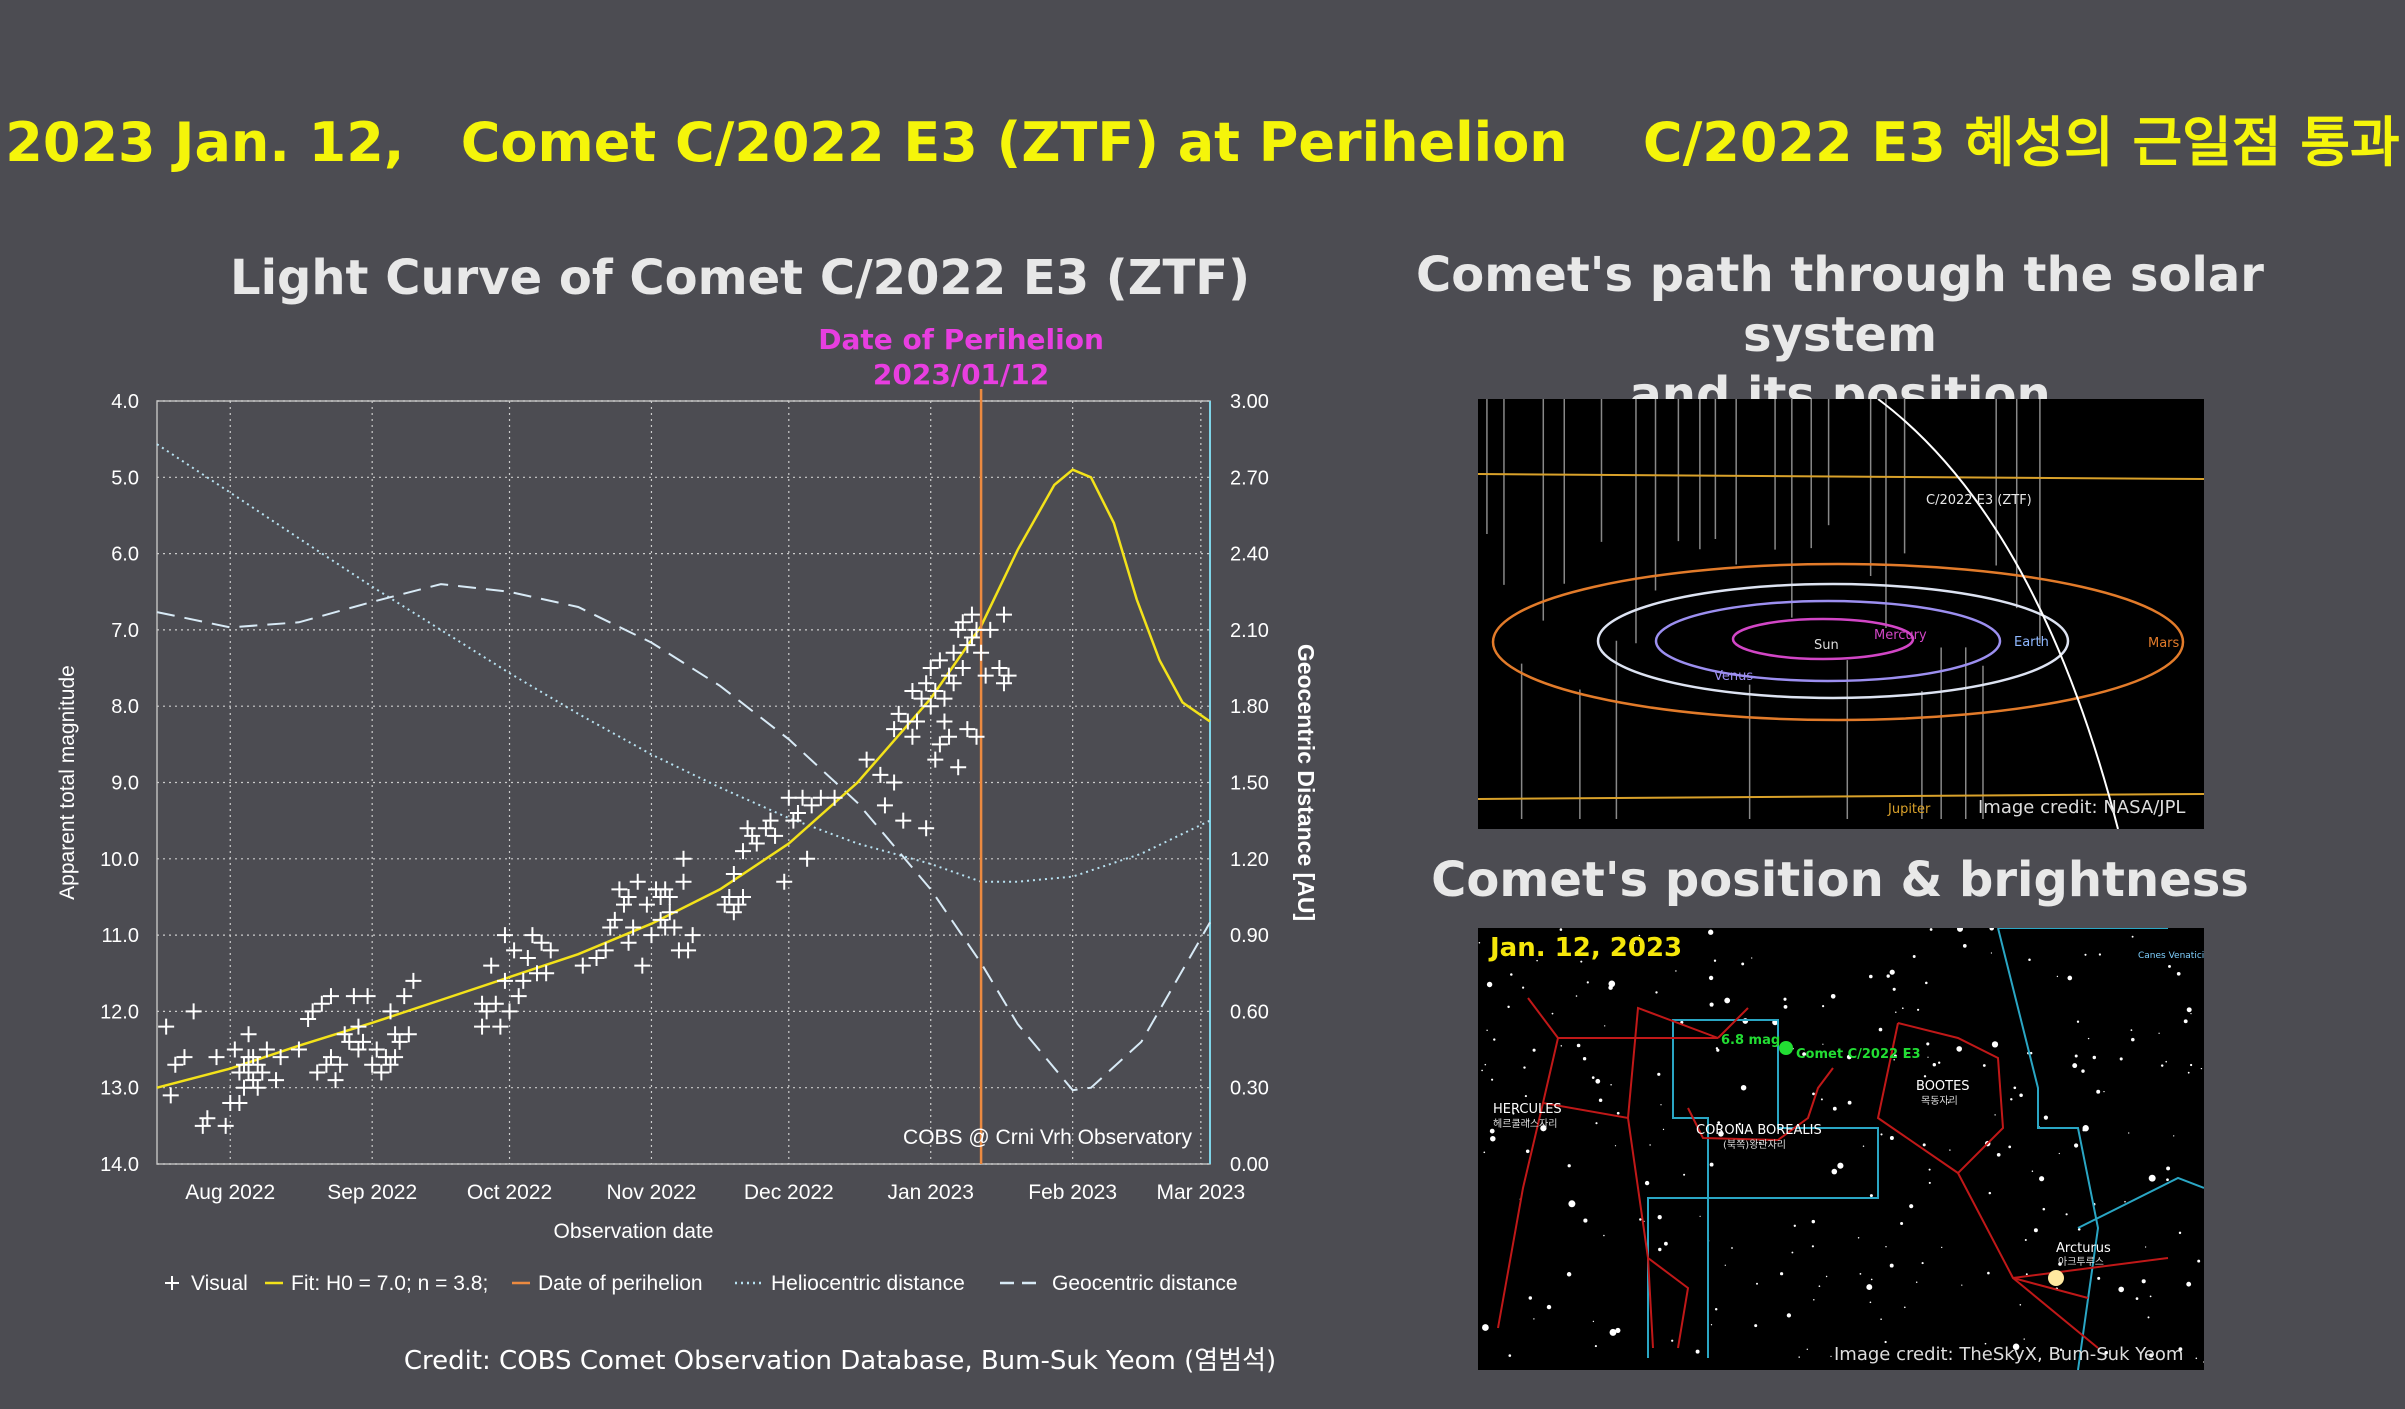  What do you see at coordinates (230, 1192) in the screenshot?
I see `x-tick-label: Aug 2022` at bounding box center [230, 1192].